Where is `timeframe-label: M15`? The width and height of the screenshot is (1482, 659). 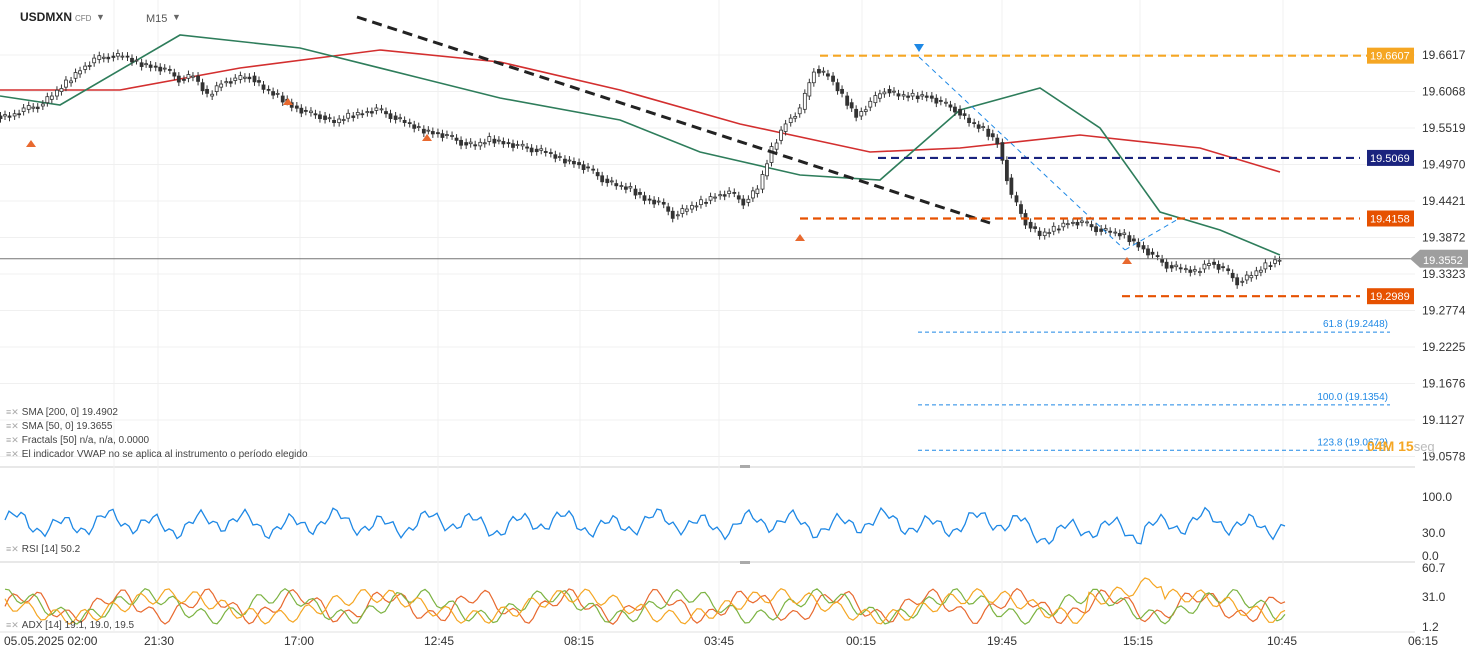 timeframe-label: M15 is located at coordinates (157, 19).